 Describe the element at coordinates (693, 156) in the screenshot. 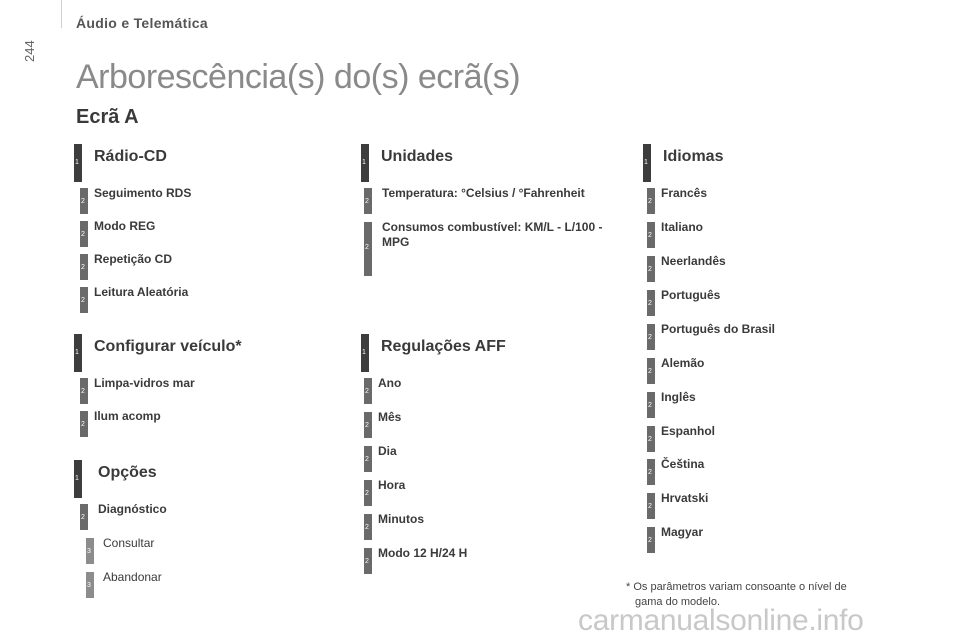

I see `languages-title: Idiomas` at that location.